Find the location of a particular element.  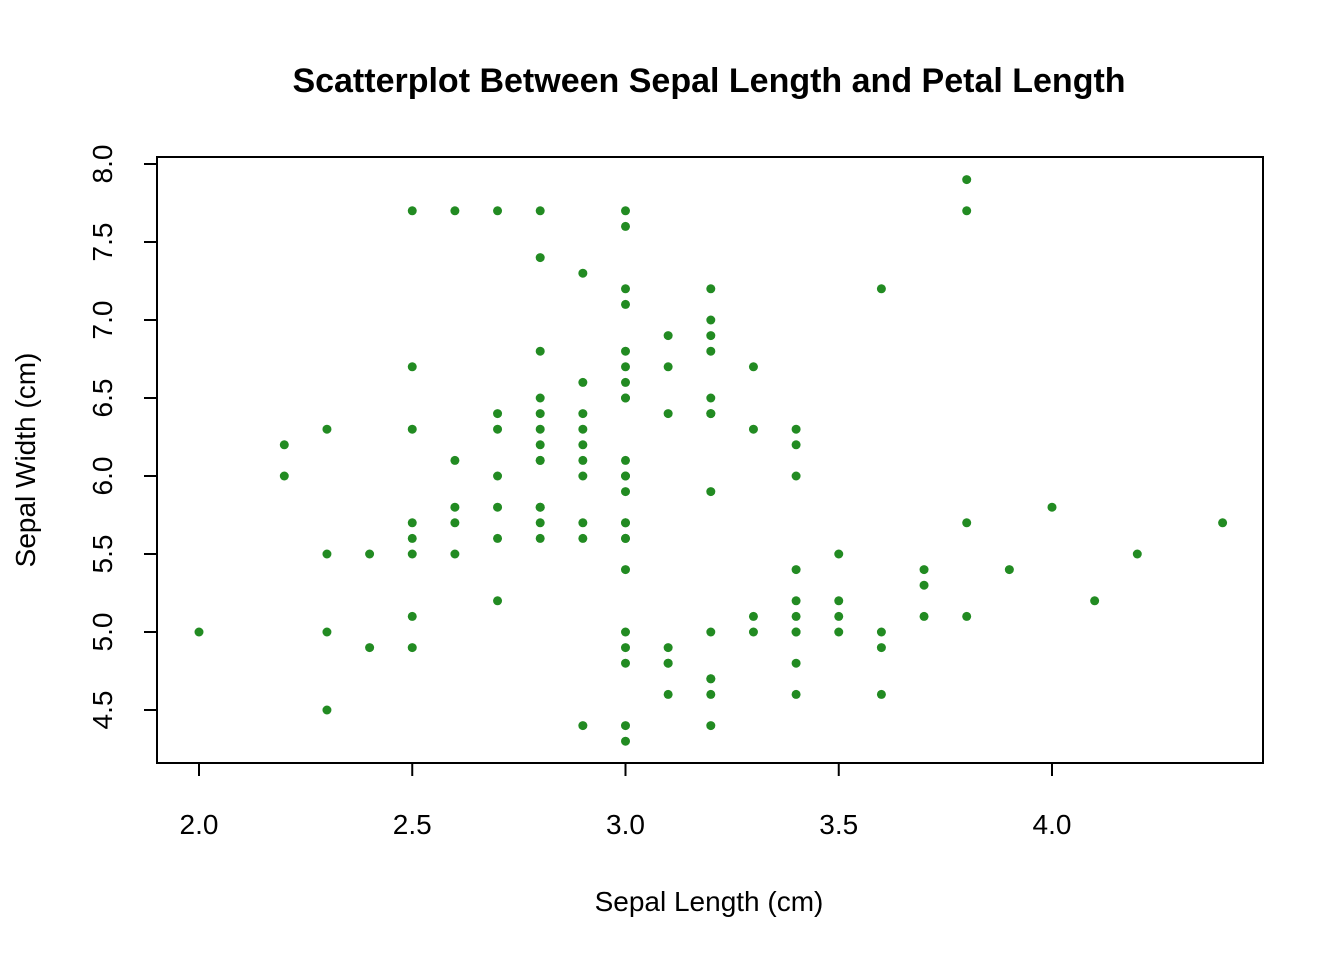

x-tick-label: 4.0 is located at coordinates (1052, 824).